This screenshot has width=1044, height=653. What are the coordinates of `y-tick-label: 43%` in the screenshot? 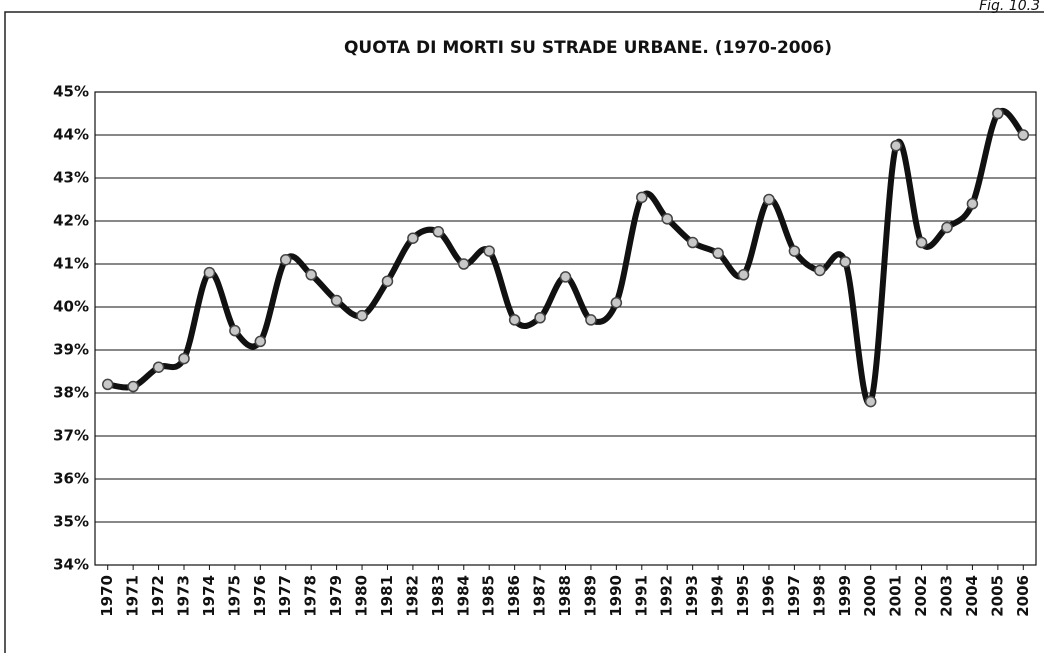 It's located at (71, 178).